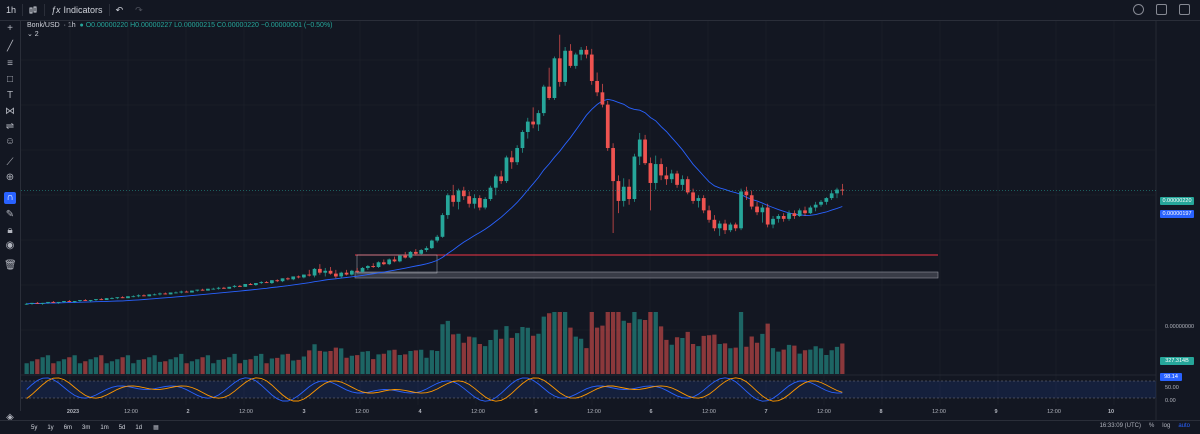  Describe the element at coordinates (10, 214) in the screenshot. I see `stay-drawing-tool-icon: ✎` at that location.